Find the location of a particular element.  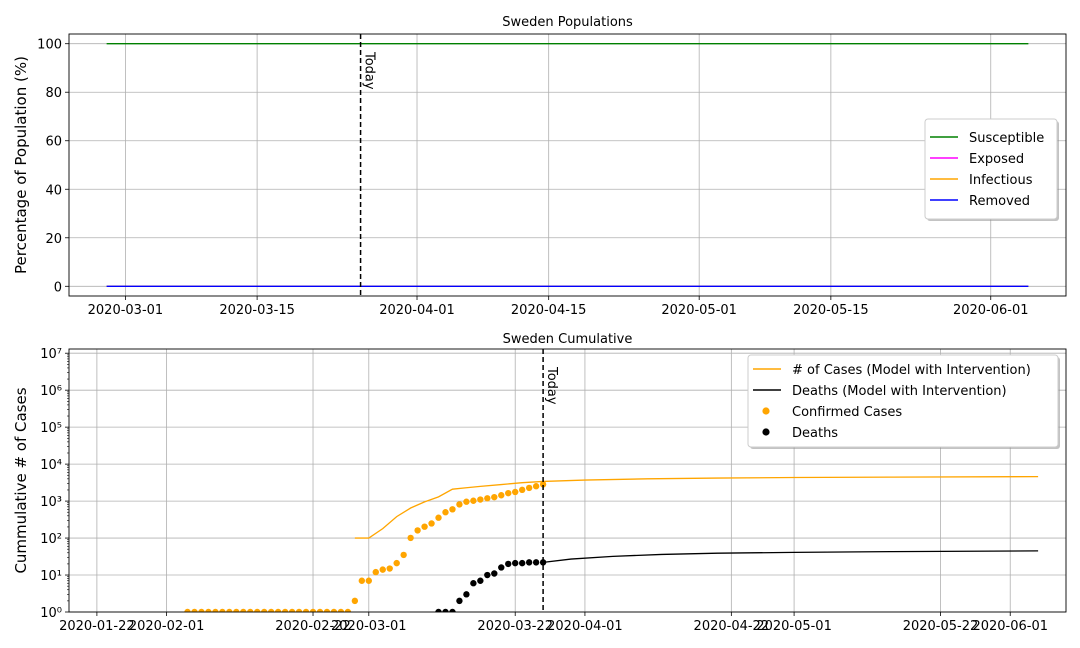

legend-label: Infectious is located at coordinates (1001, 180).